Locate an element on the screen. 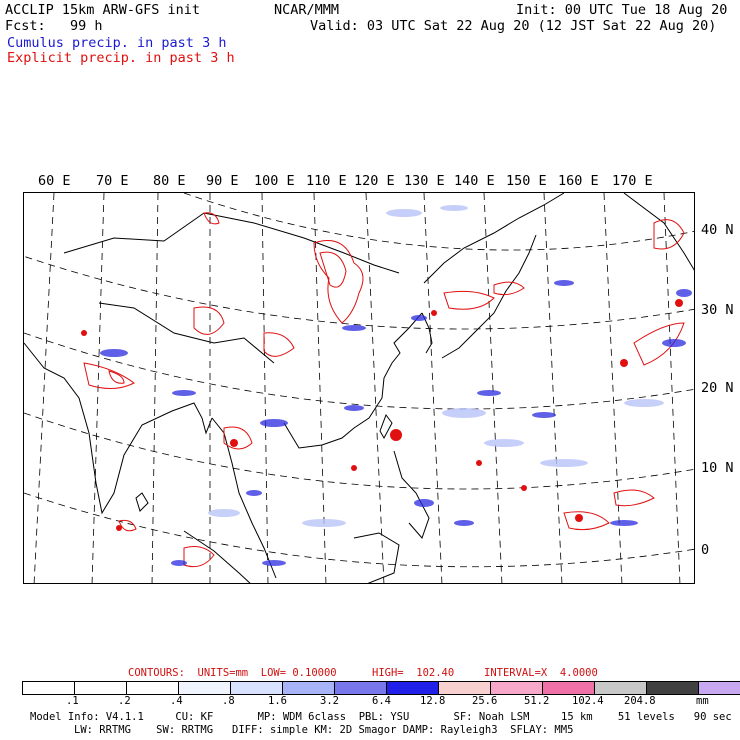 This screenshot has width=740, height=740. border-tibet is located at coordinates (186, 333).